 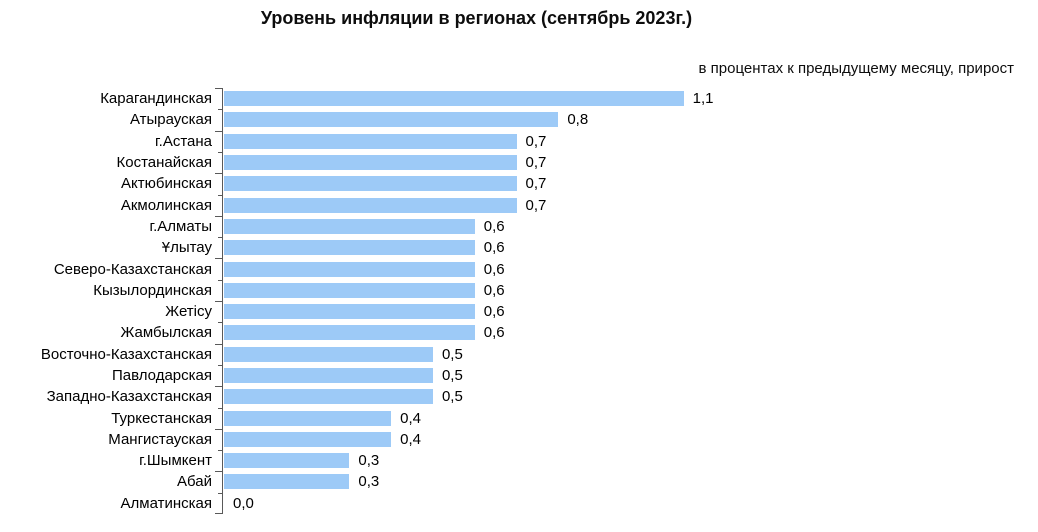 I want to click on category-label: Карагандинская, so click(x=156, y=99).